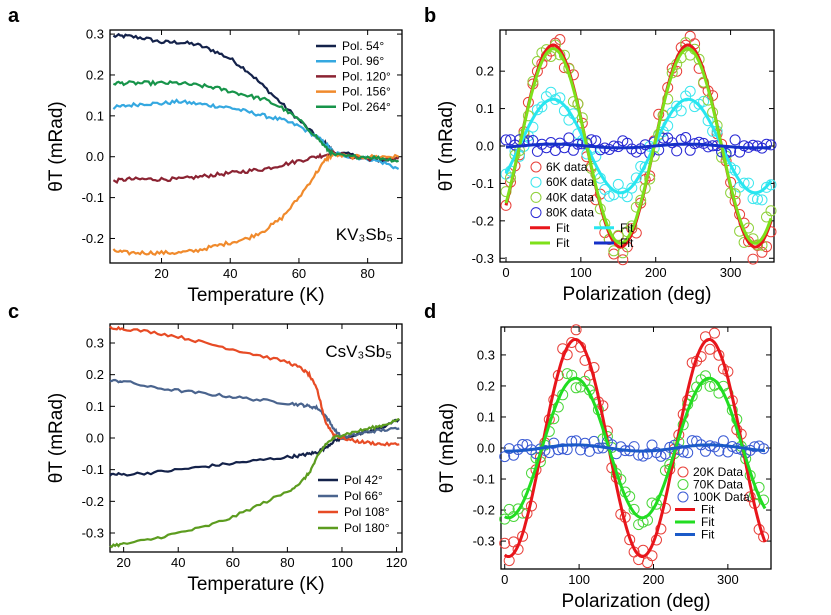  I want to click on panel-letter-a: a, so click(14, 16).